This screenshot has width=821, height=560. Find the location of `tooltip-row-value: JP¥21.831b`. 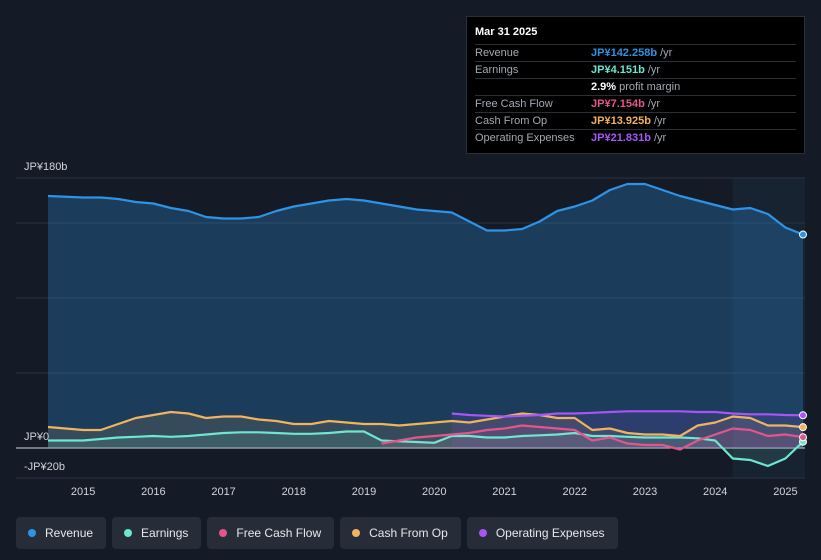

tooltip-row-value: JP¥21.831b is located at coordinates (621, 138).